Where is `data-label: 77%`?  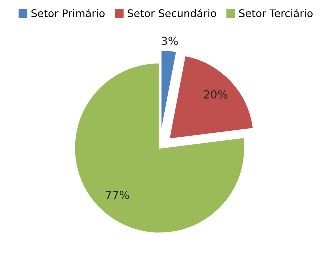
data-label: 77% is located at coordinates (118, 195).